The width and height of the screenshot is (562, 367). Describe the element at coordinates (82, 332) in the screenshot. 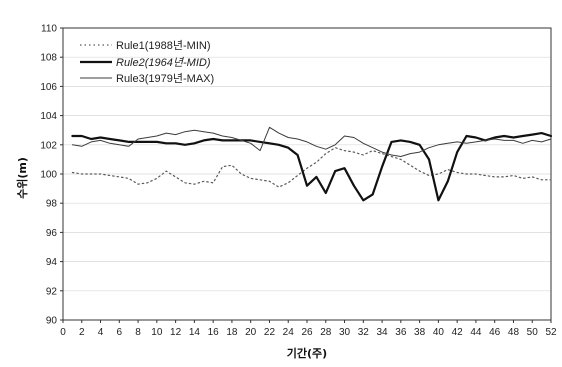

I see `x-tick-label: 2` at that location.